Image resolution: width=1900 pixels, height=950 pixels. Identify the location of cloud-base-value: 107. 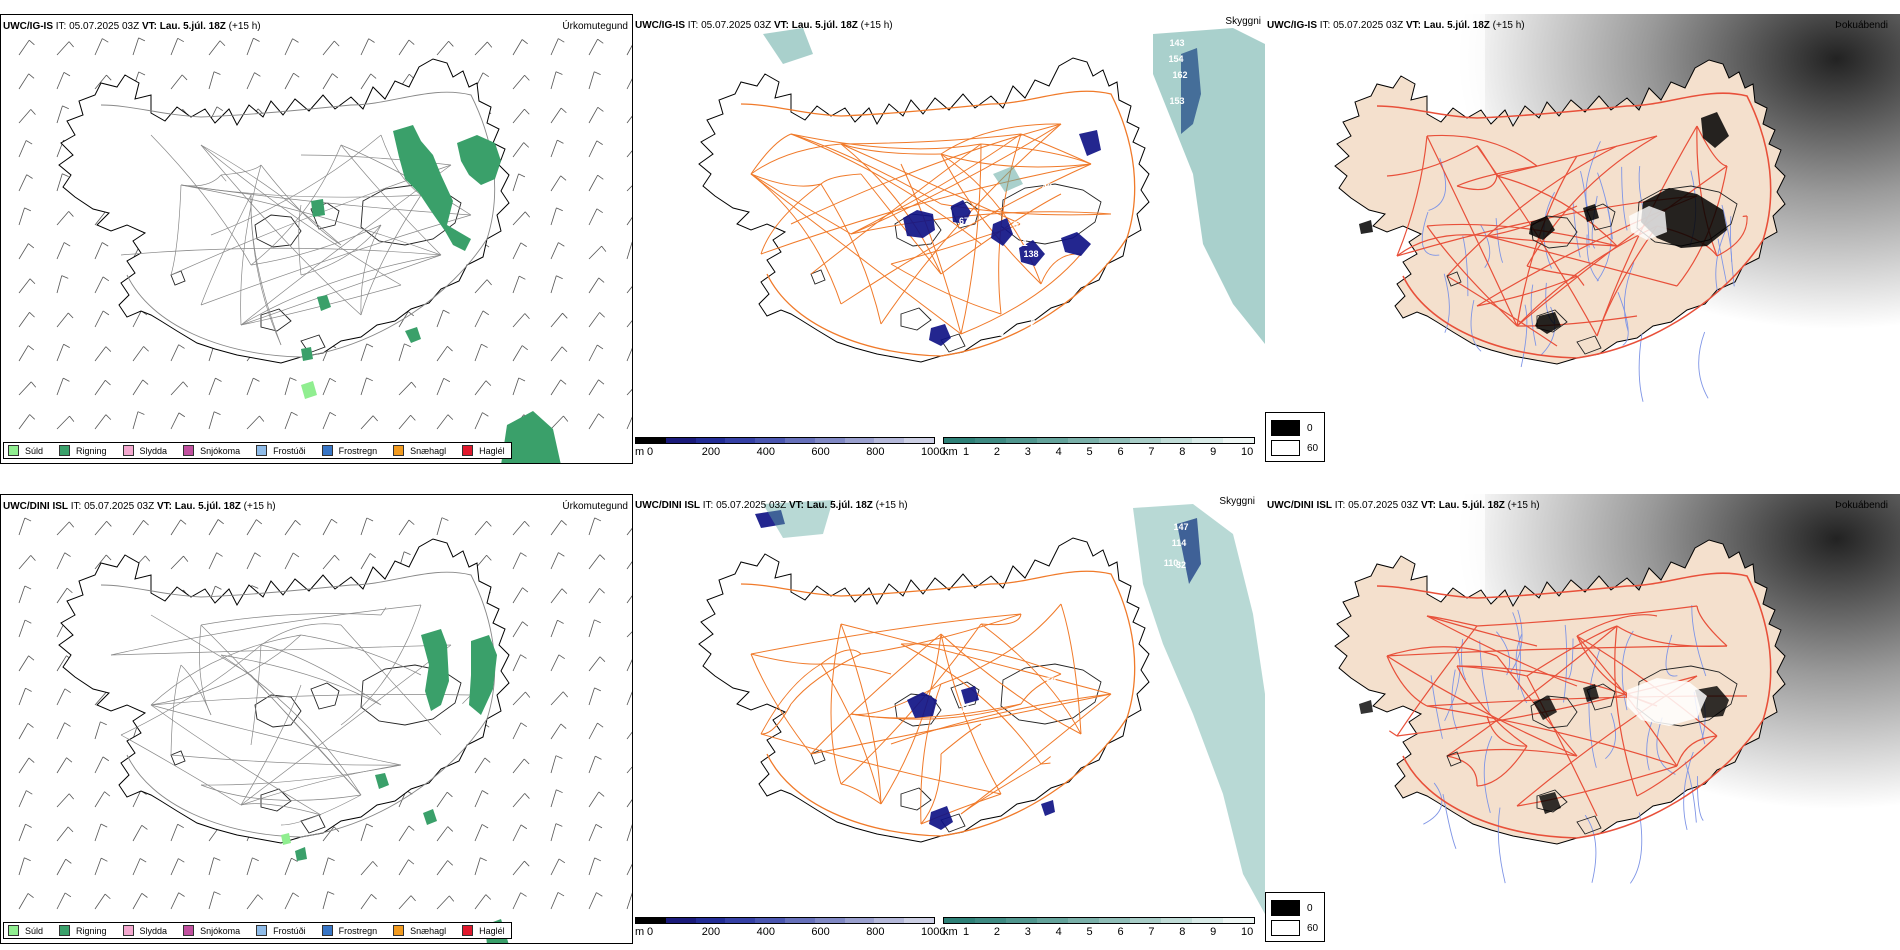
(967, 709).